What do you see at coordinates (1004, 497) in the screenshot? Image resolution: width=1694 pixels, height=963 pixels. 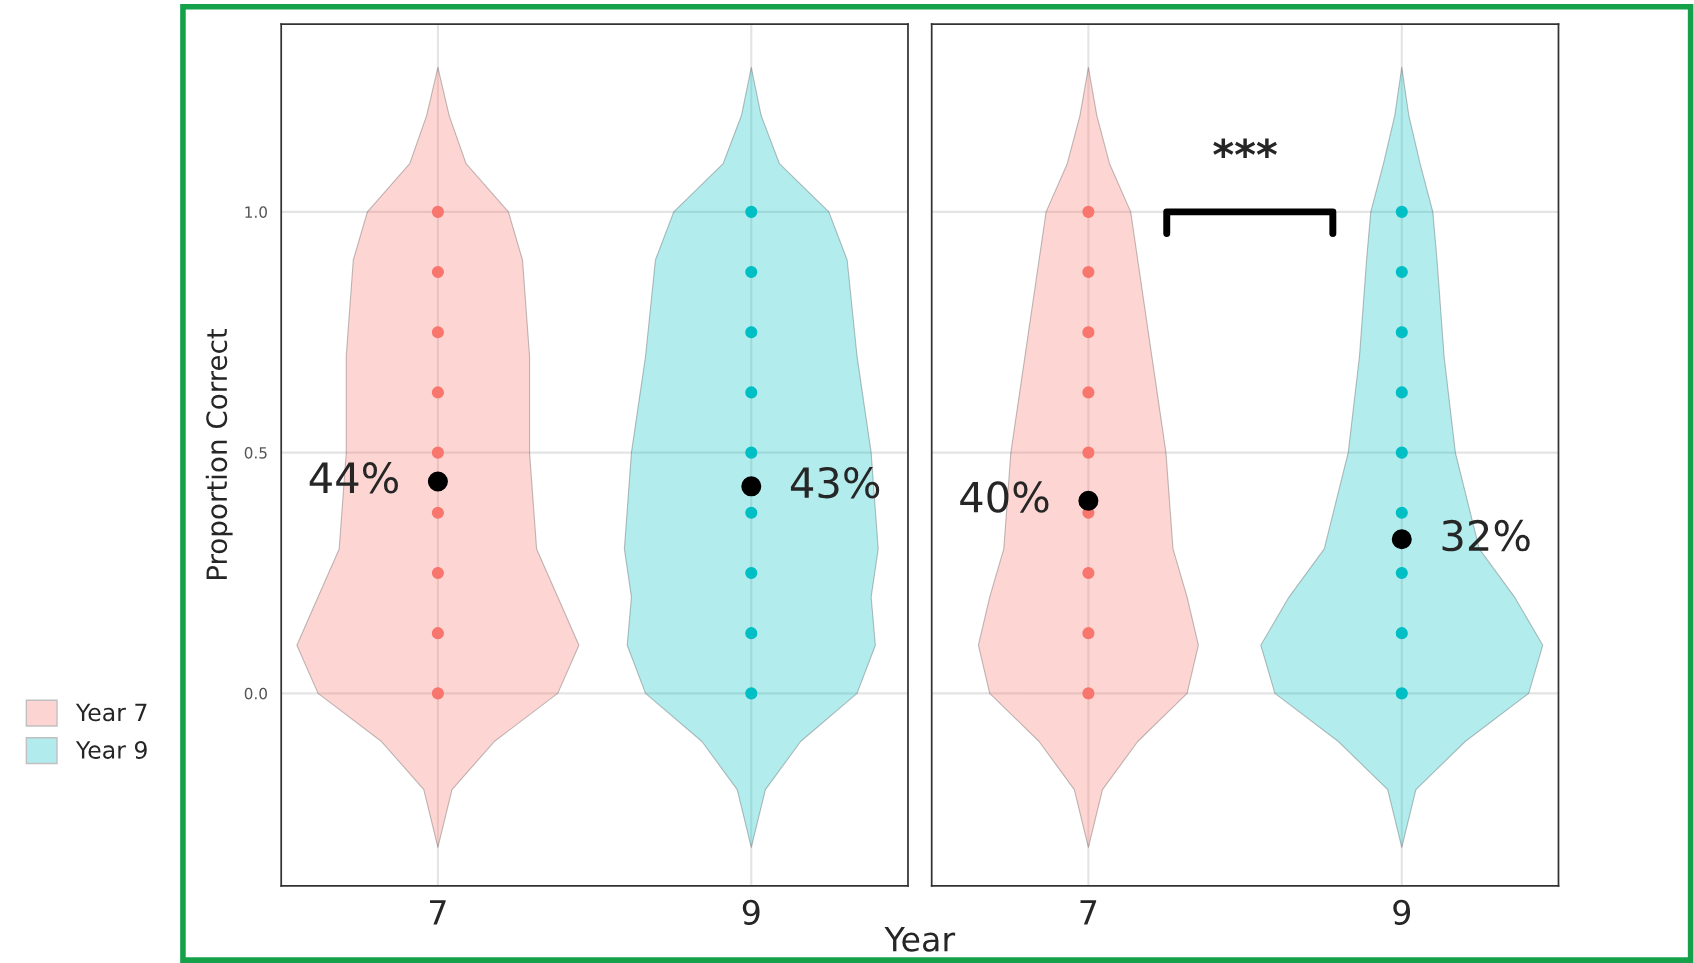 I see `data-label: 40%` at bounding box center [1004, 497].